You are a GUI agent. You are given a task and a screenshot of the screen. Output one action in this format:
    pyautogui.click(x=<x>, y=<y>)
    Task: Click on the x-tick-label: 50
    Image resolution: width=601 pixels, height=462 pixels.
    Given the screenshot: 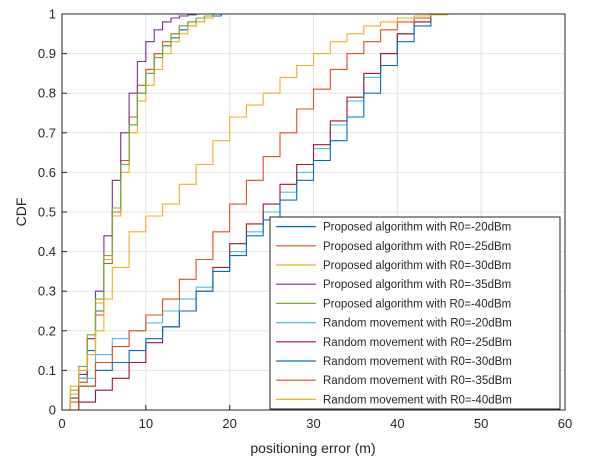 What is the action you would take?
    pyautogui.click(x=481, y=423)
    